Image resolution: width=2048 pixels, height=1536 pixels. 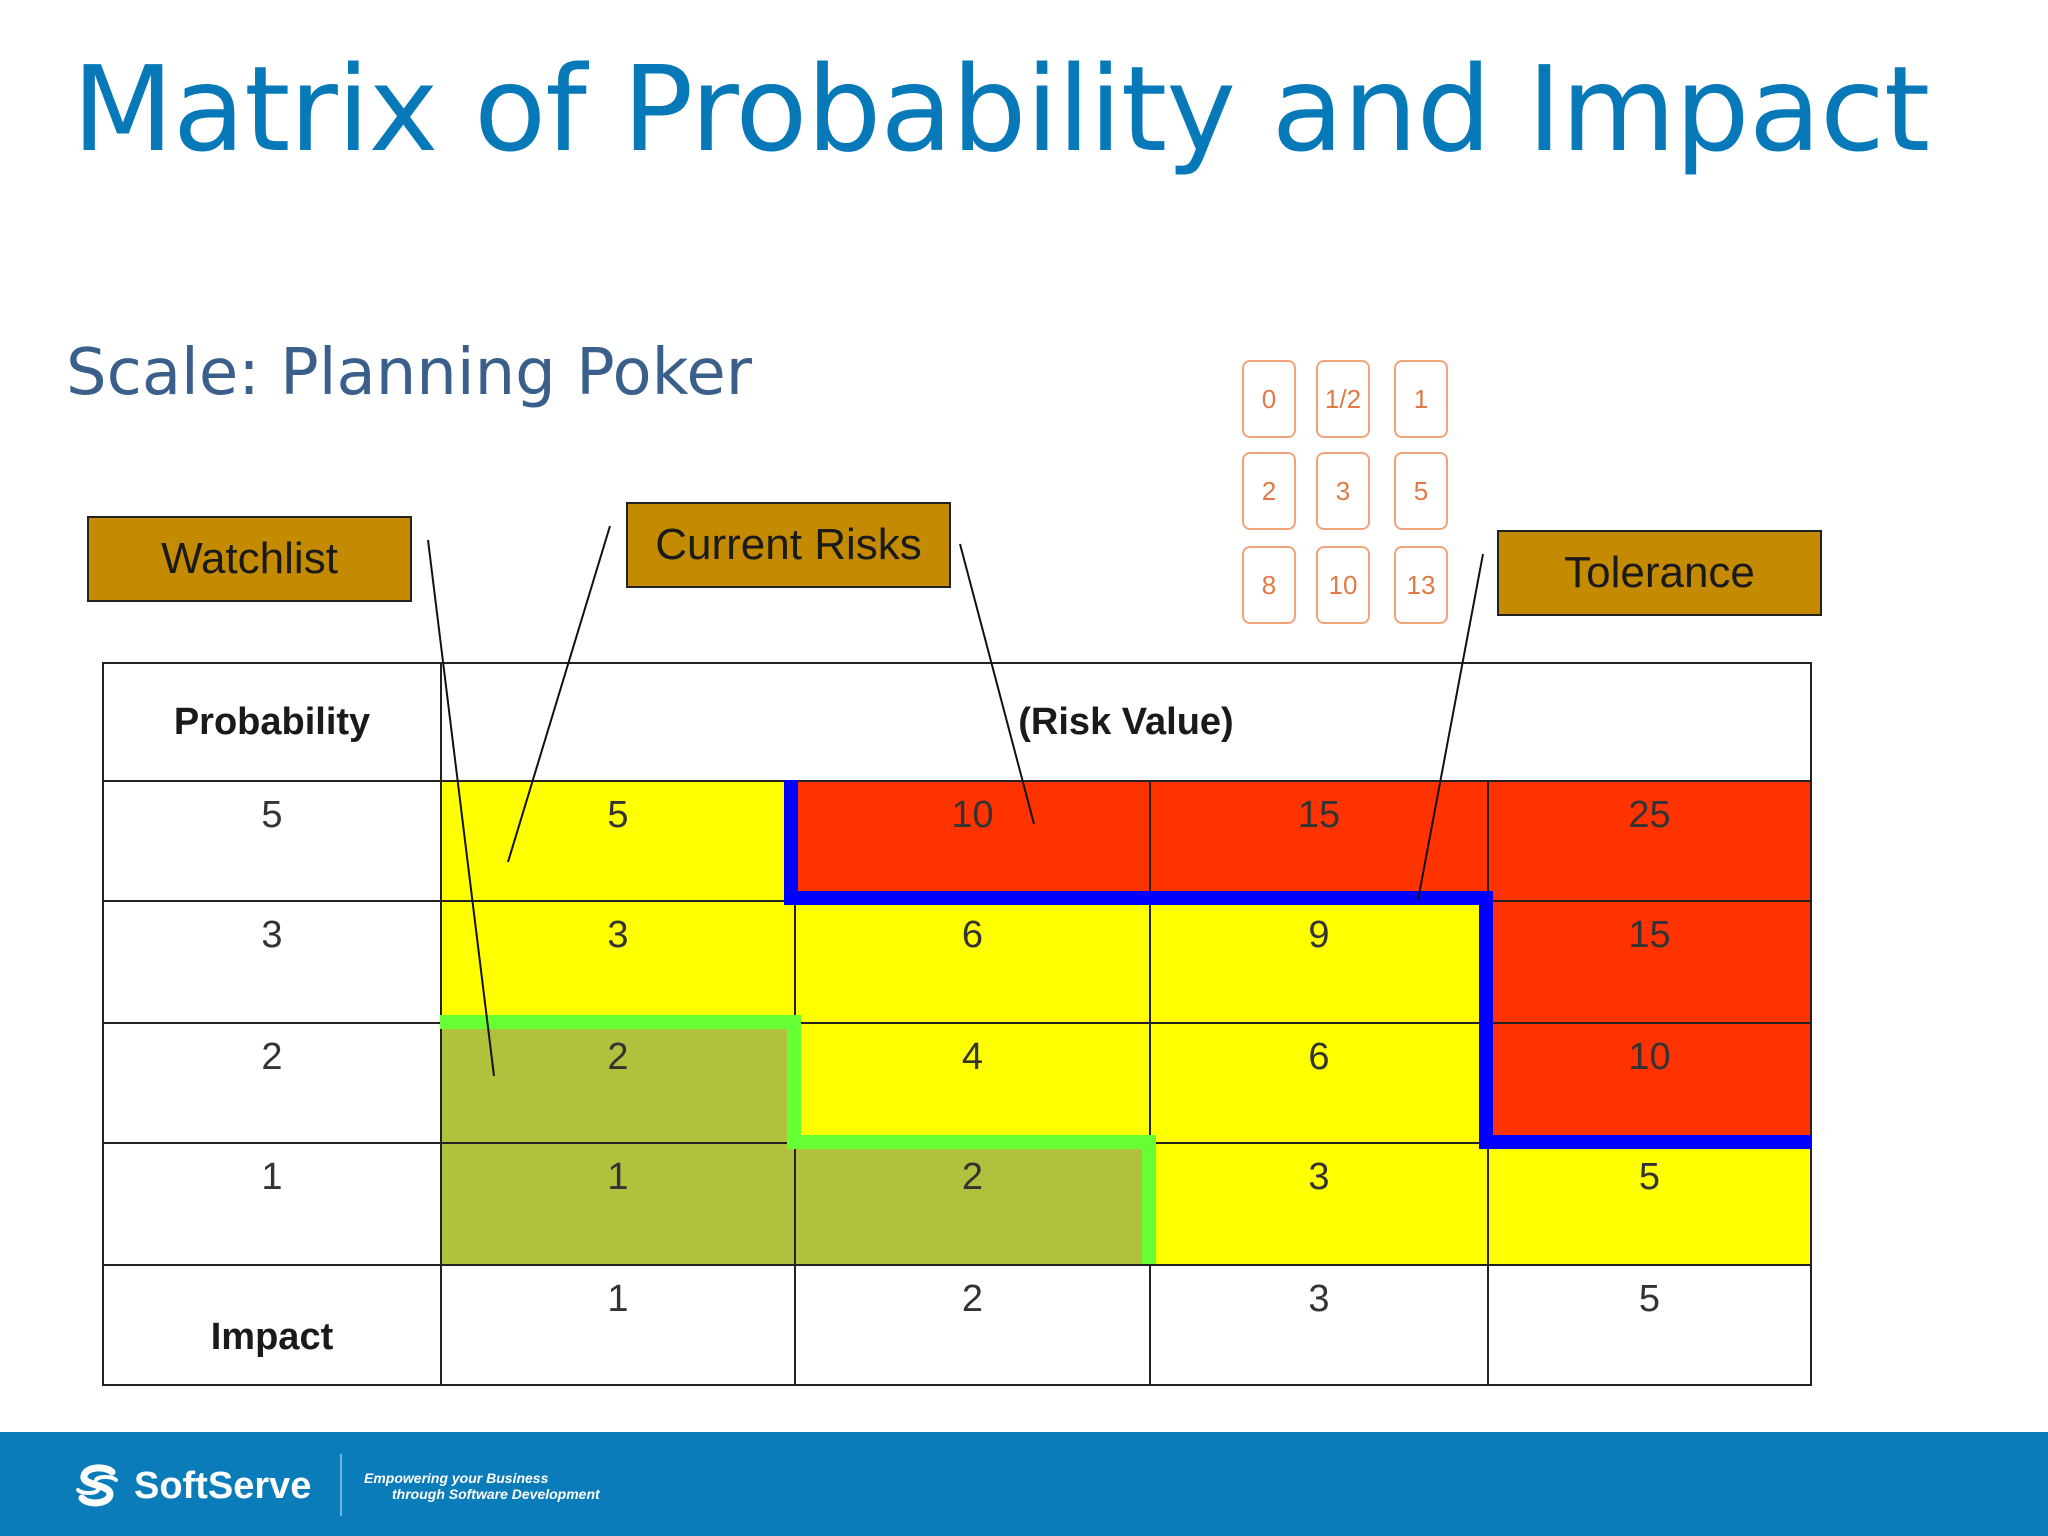 What do you see at coordinates (1421, 491) in the screenshot?
I see `poker-card: 5` at bounding box center [1421, 491].